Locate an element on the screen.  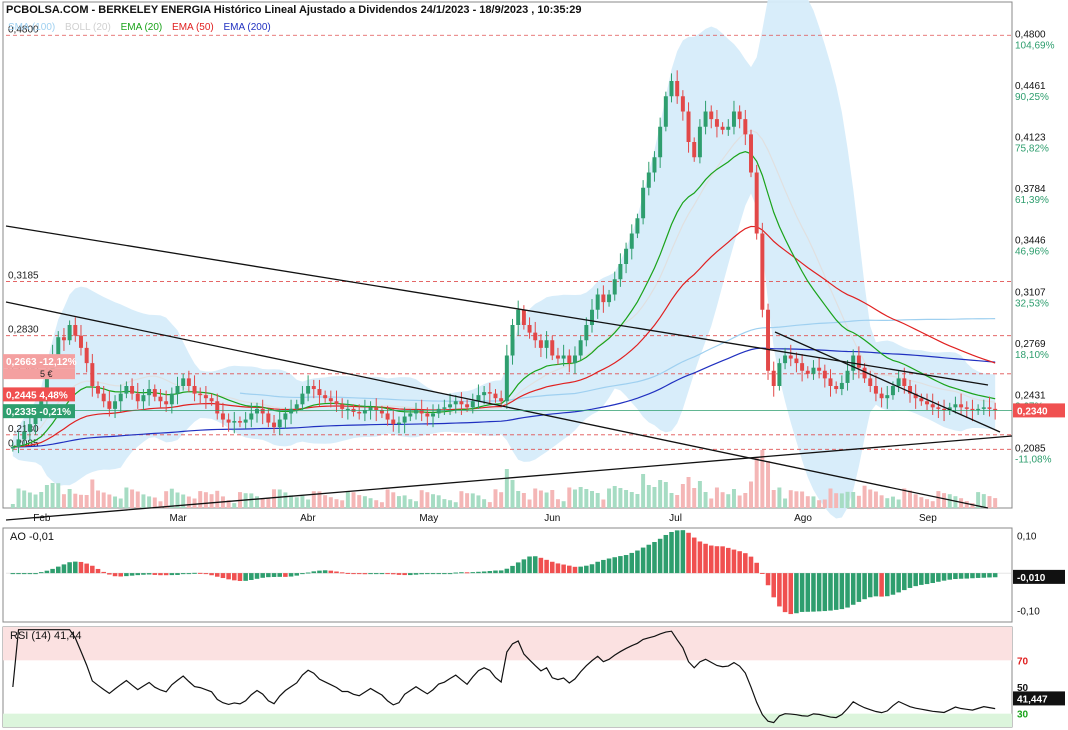
y-tick-pct: 75,82% is located at coordinates (1032, 148).